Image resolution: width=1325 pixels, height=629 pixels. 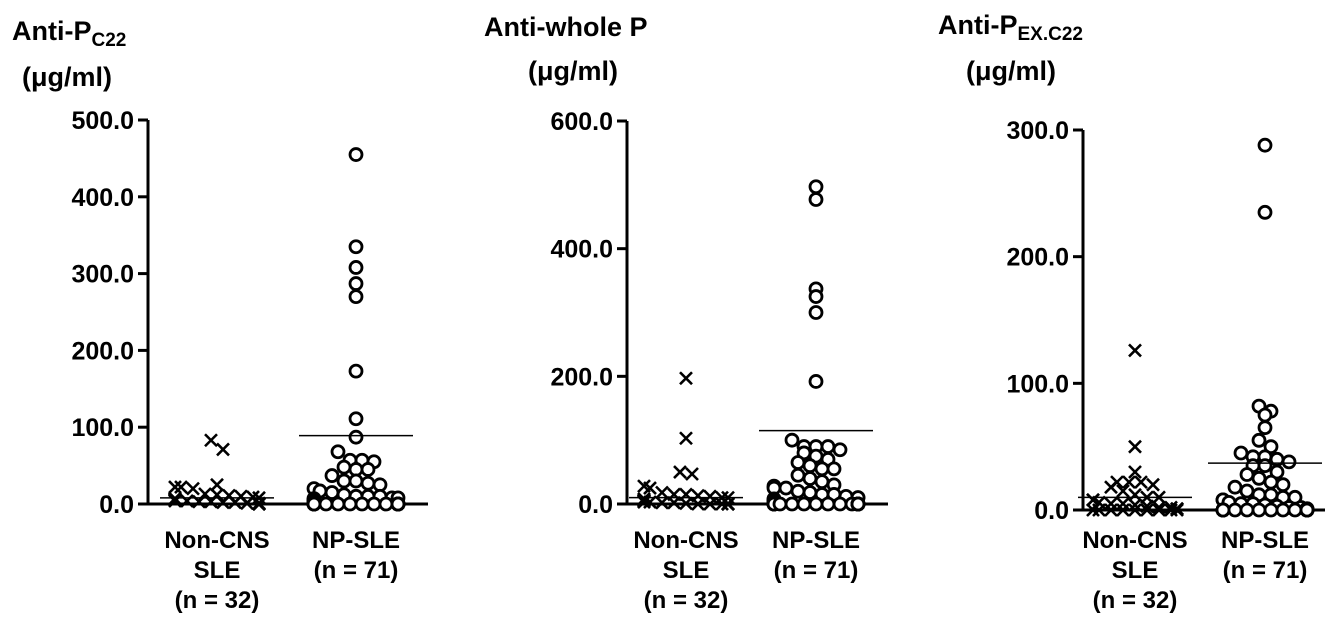 I want to click on x-category-label: (n = 71), so click(x=816, y=570).